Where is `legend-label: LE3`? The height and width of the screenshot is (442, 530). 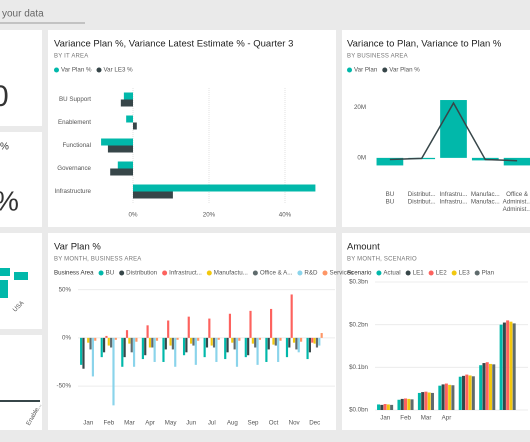
legend-label: LE3 is located at coordinates (465, 273).